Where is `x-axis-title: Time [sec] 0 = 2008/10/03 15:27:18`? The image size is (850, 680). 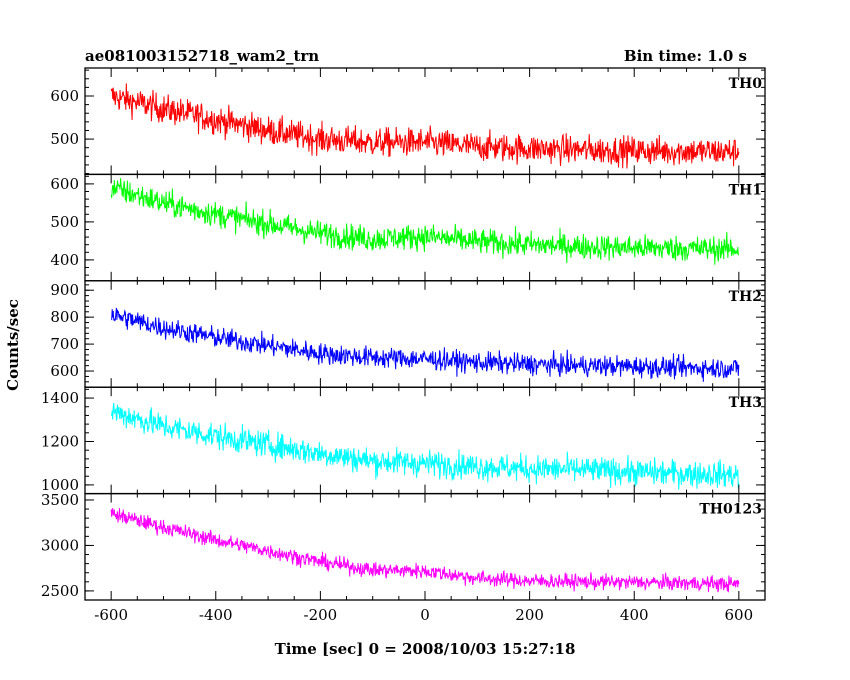 x-axis-title: Time [sec] 0 = 2008/10/03 15:27:18 is located at coordinates (425, 649).